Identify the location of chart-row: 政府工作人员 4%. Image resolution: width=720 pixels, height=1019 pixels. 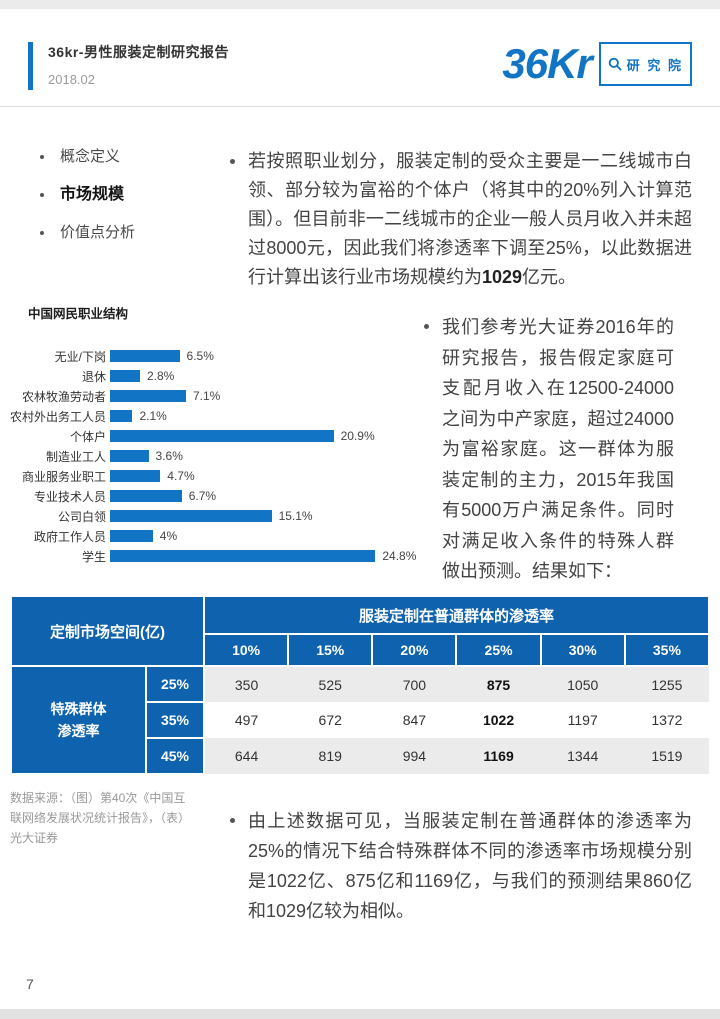
(212, 536).